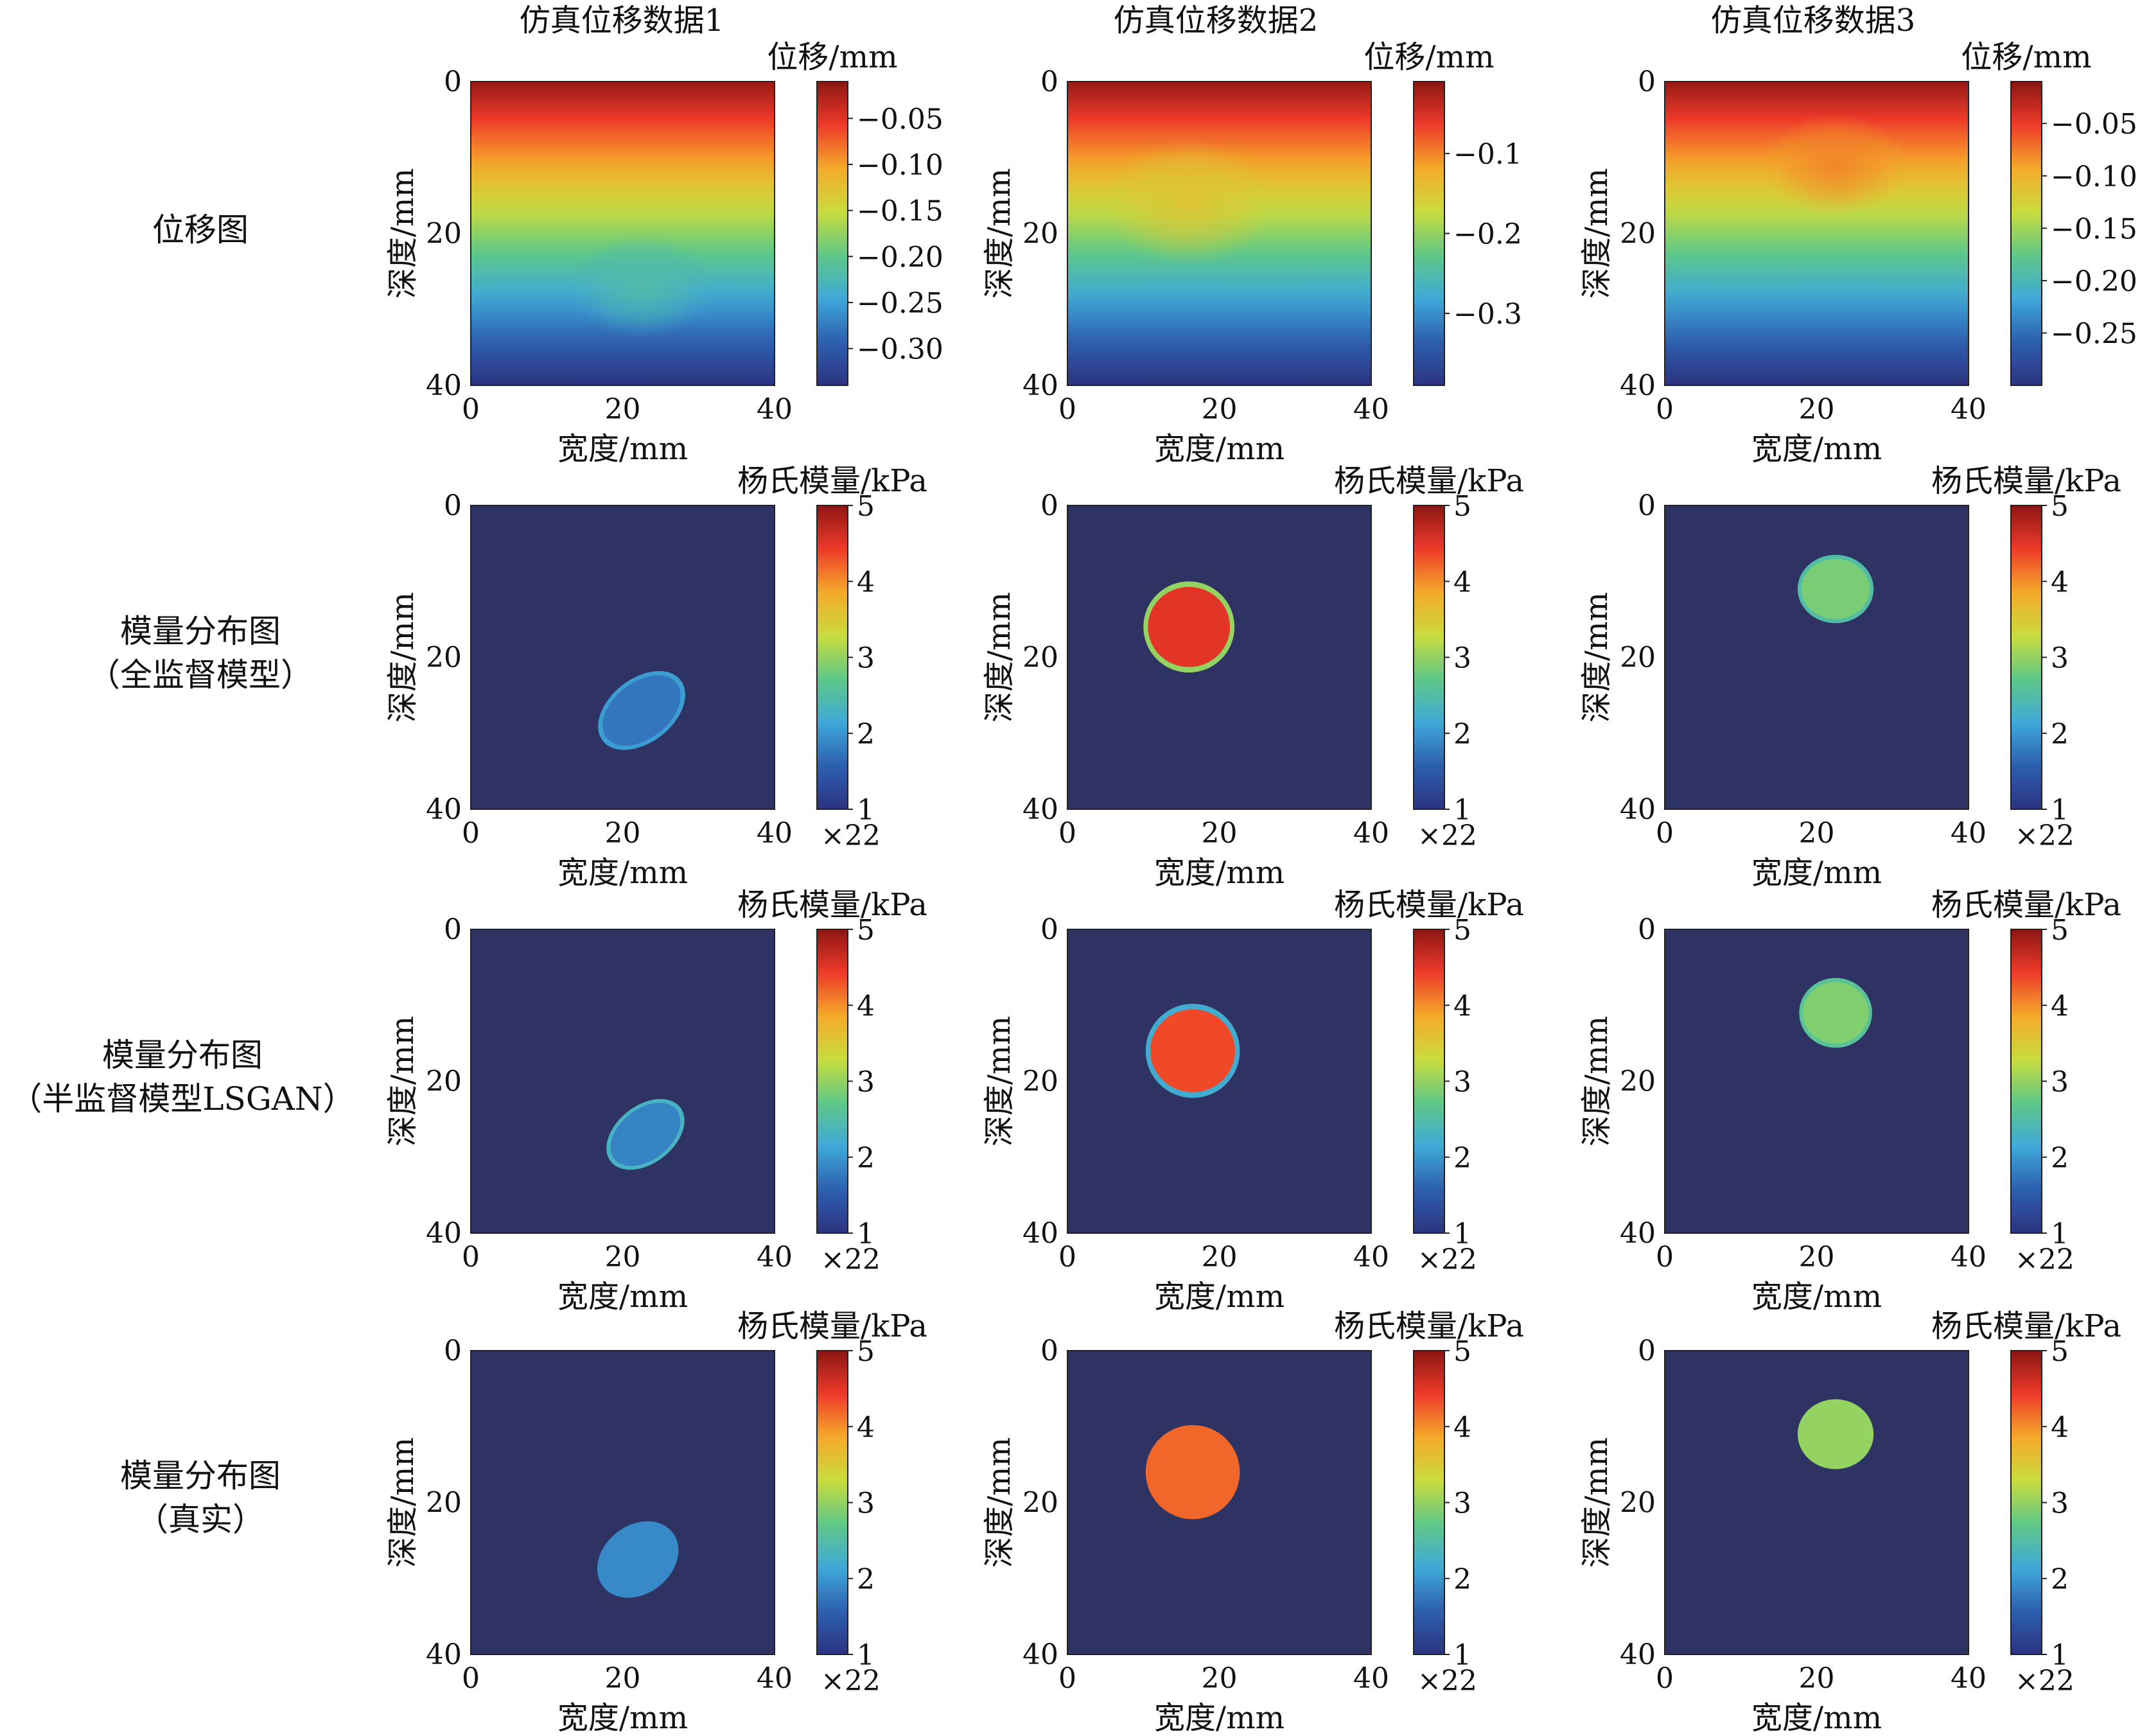 This screenshot has width=2149, height=1736. I want to click on colorbar-tick-label: −0.25, so click(900, 303).